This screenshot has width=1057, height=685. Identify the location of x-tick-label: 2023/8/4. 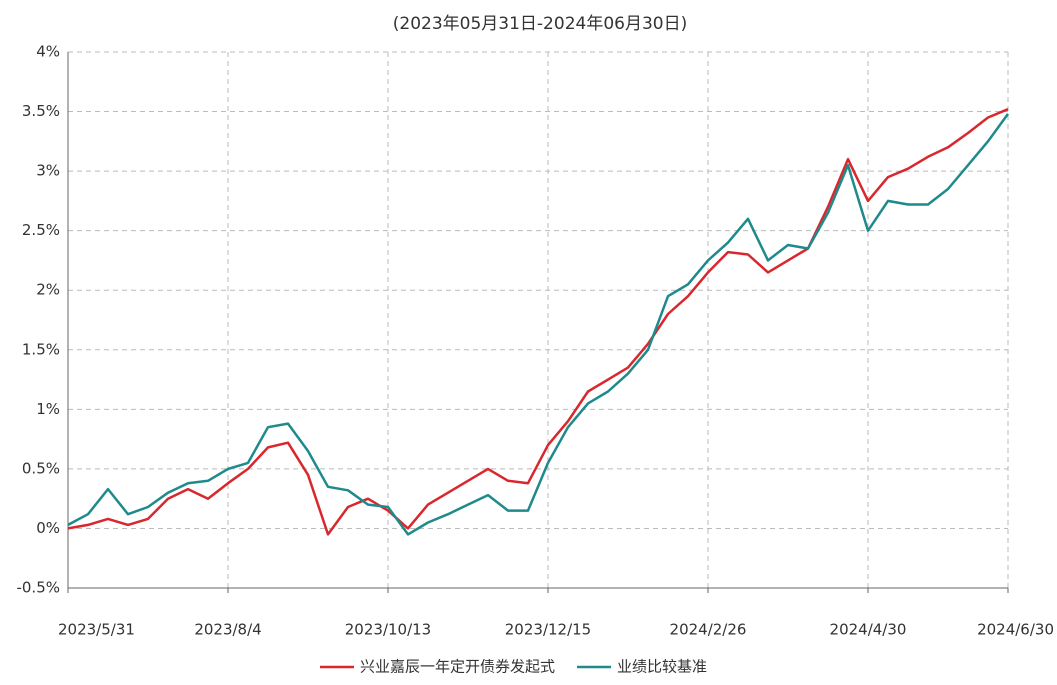
(227, 630).